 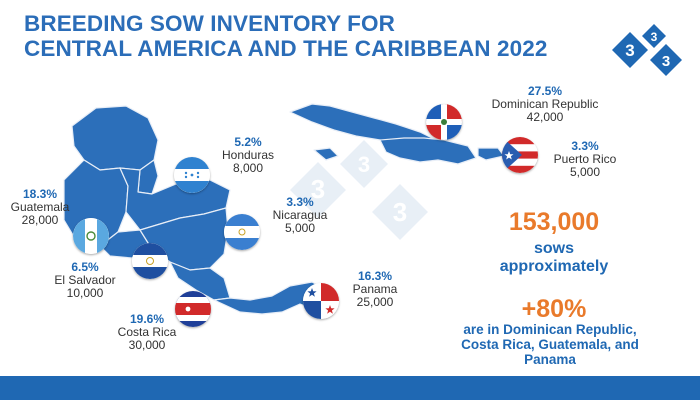 I want to click on el-salvador-name: El Salvador, so click(x=85, y=280).